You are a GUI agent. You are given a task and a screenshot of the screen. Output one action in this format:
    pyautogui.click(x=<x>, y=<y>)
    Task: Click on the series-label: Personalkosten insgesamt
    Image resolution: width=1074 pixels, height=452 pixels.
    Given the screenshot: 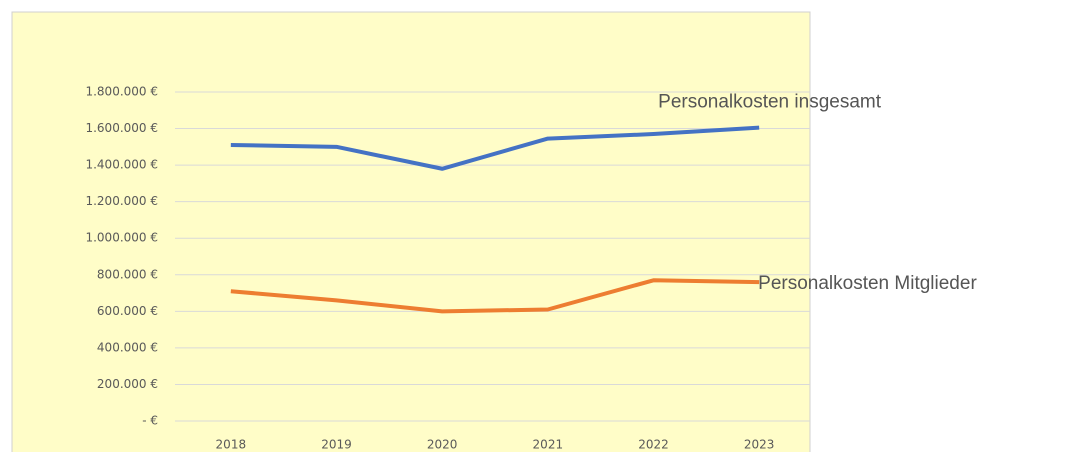 What is the action you would take?
    pyautogui.click(x=770, y=102)
    